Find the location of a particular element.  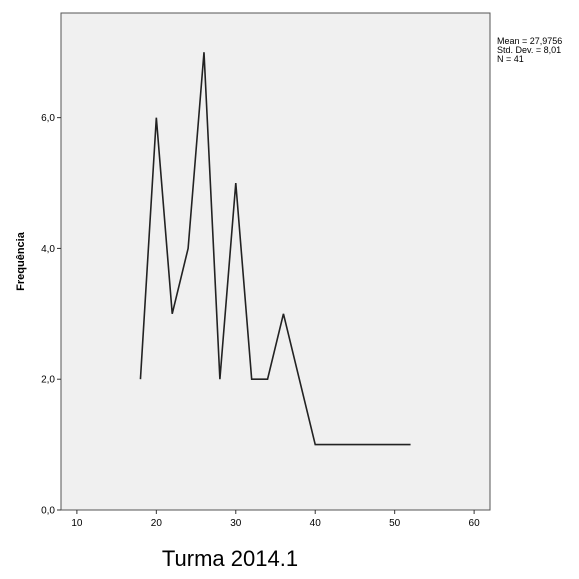

x-tick-label: 20 is located at coordinates (157, 523).